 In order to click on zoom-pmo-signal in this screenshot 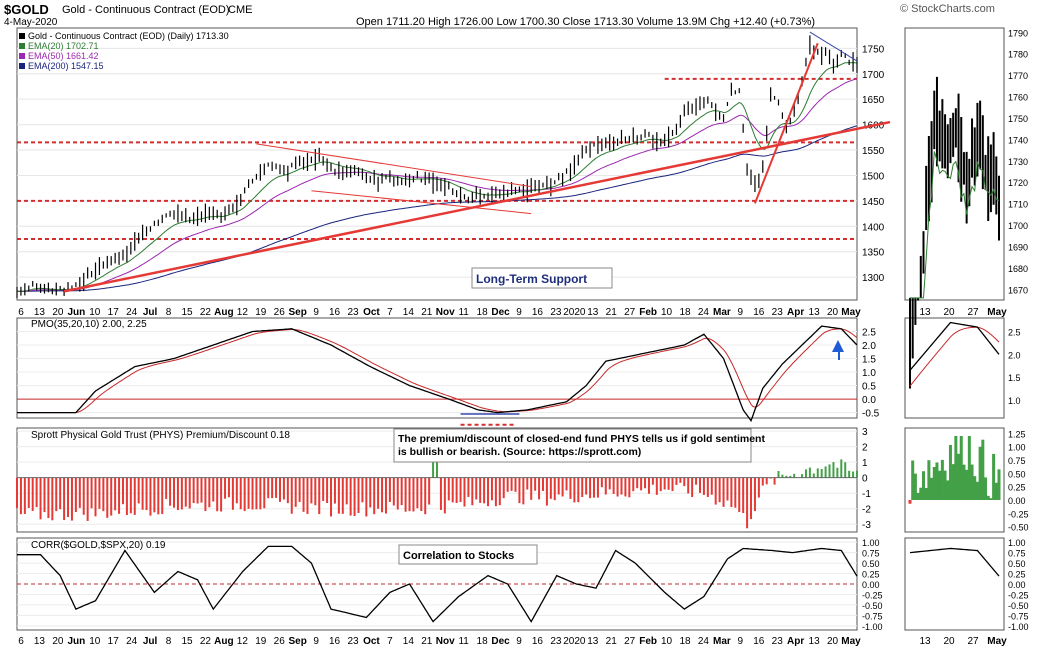, I will do `click(954, 356)`.